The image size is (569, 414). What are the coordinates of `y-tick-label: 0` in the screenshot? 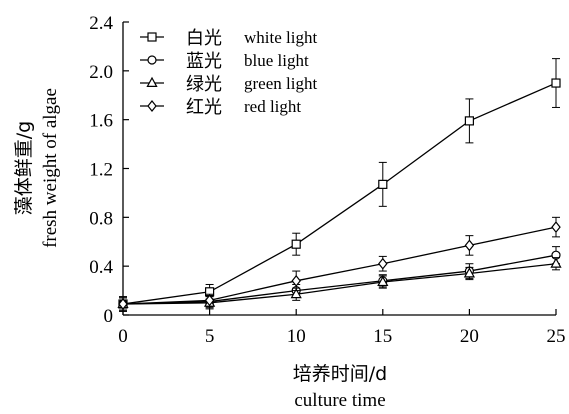 It's located at (109, 316).